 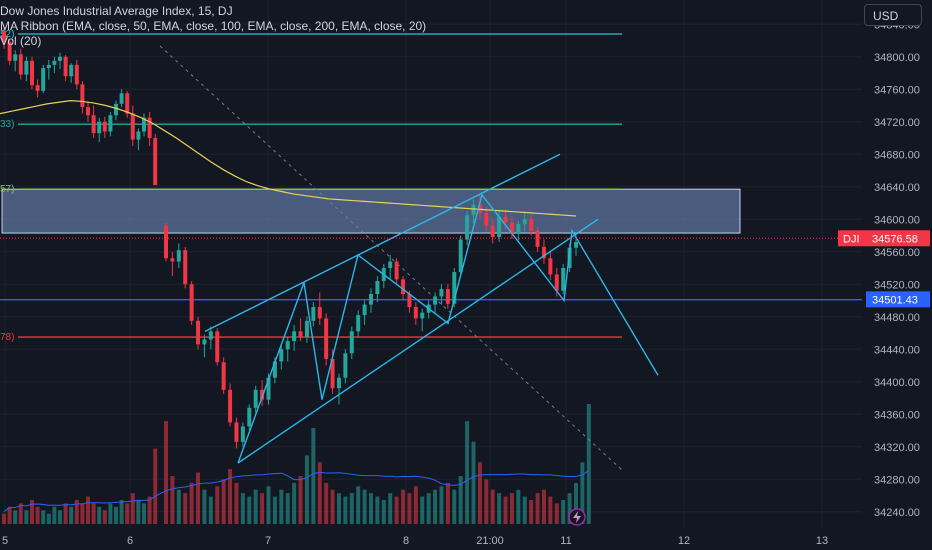 I want to click on crosshair-tag: 34501.43, so click(x=895, y=300).